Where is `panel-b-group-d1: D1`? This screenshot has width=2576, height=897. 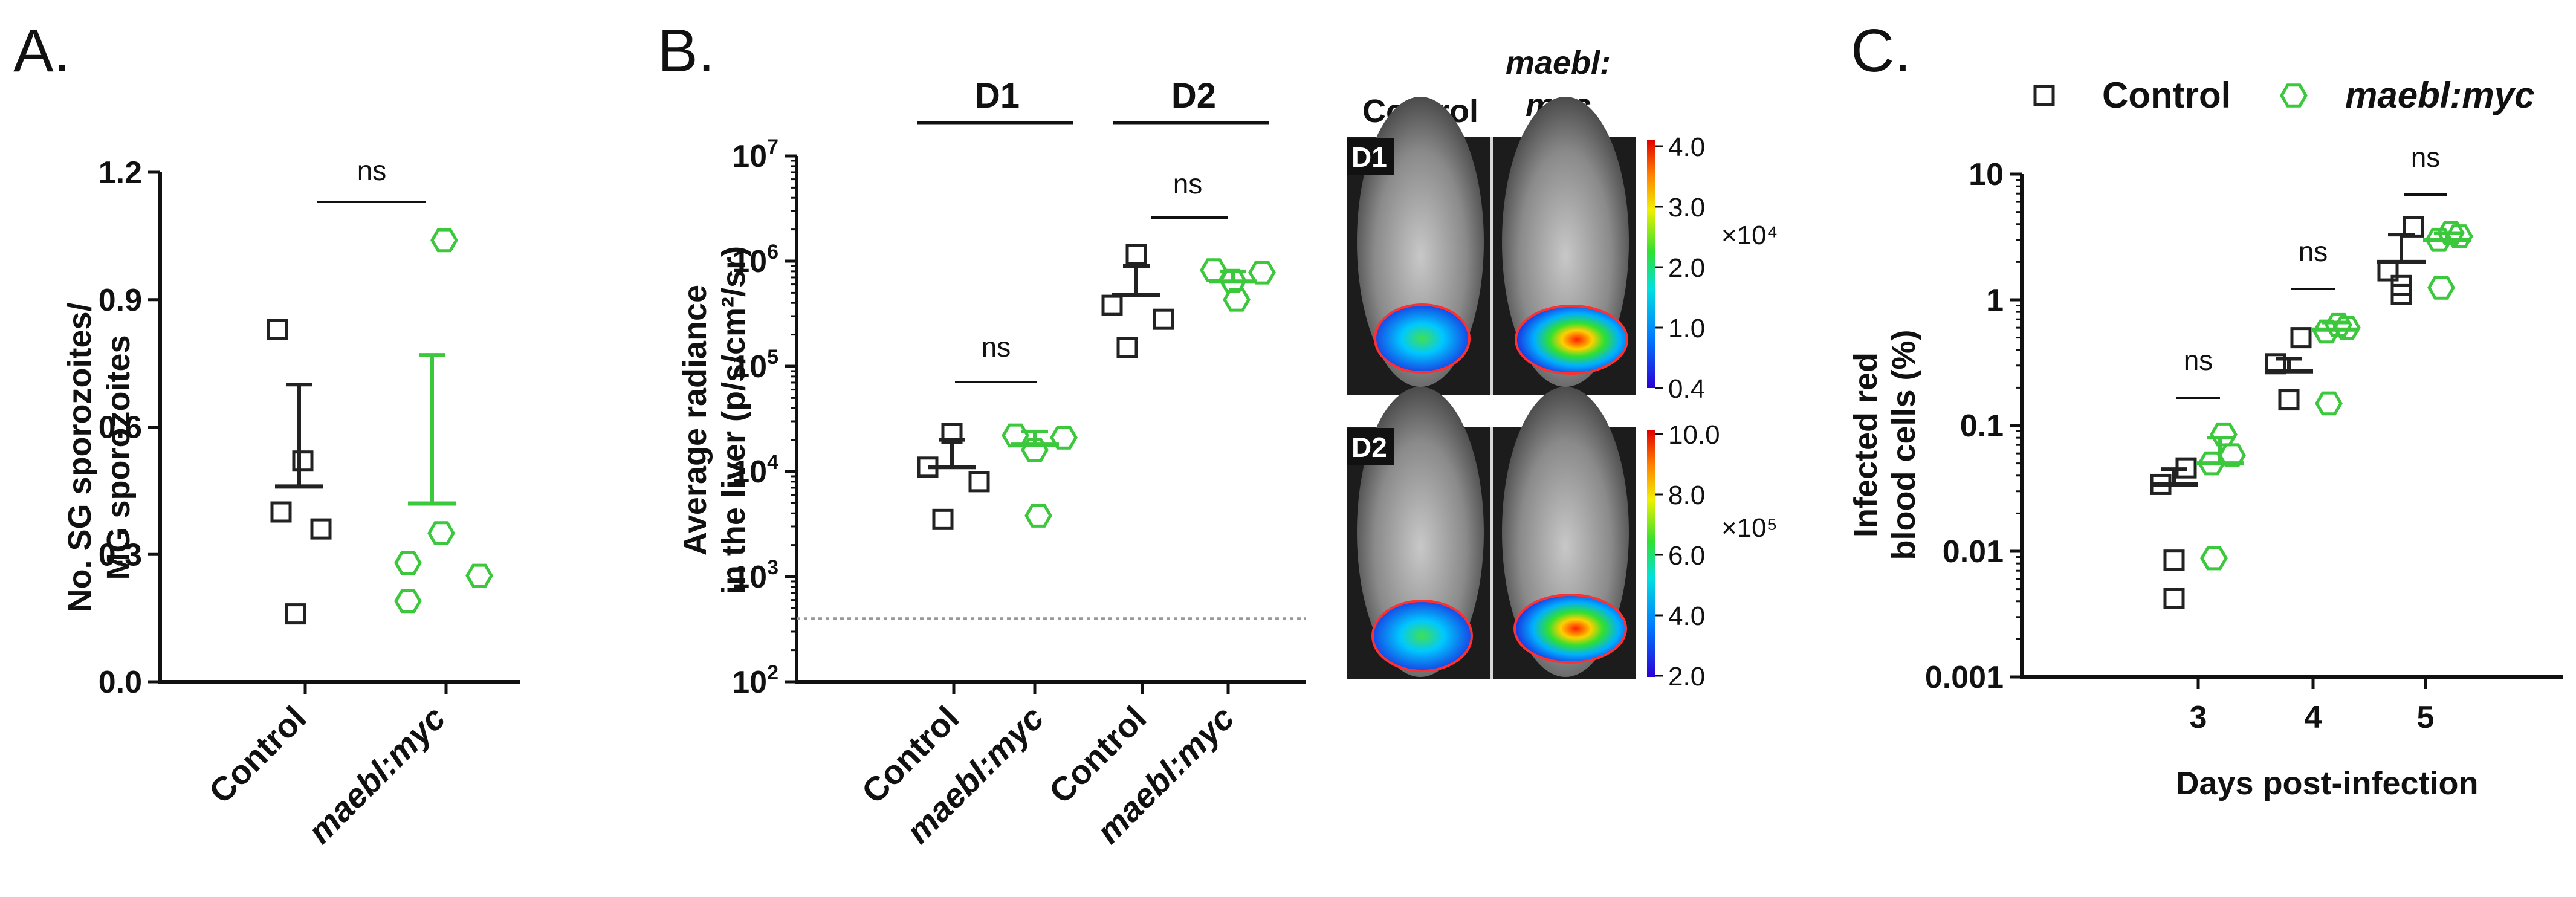 panel-b-group-d1: D1 is located at coordinates (997, 95).